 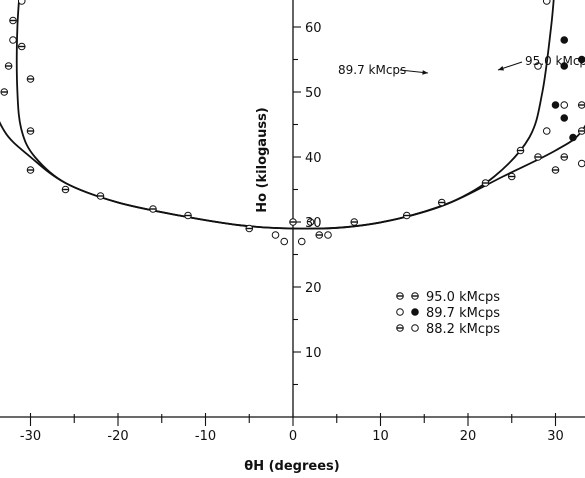 I want to click on x-tick-label: -10, so click(x=205, y=436).